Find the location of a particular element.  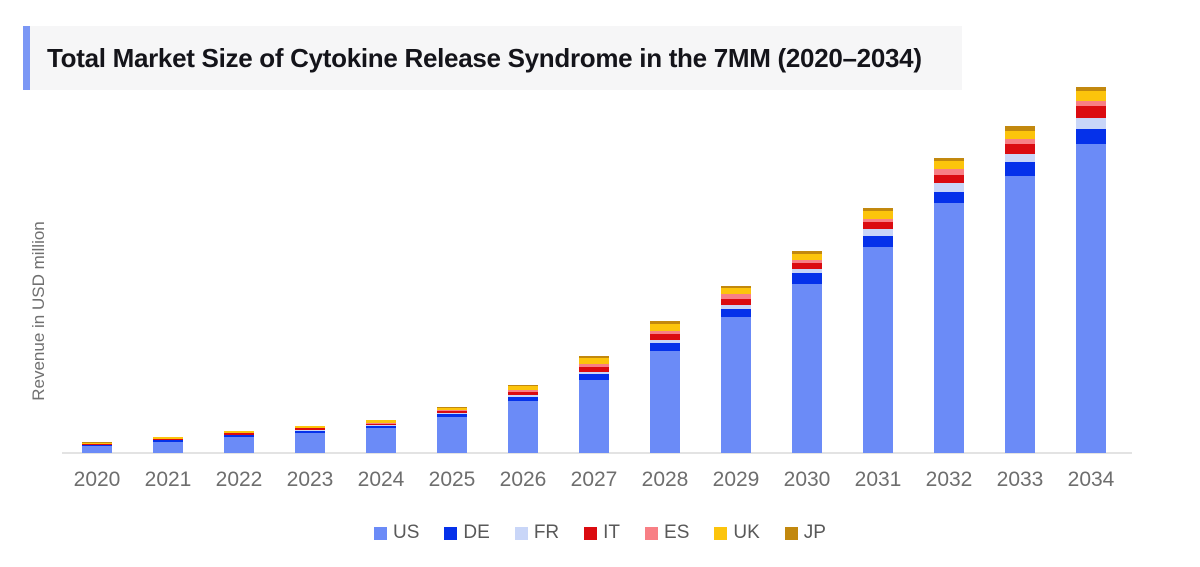

bar-segment-uk-2021 is located at coordinates (168, 438).